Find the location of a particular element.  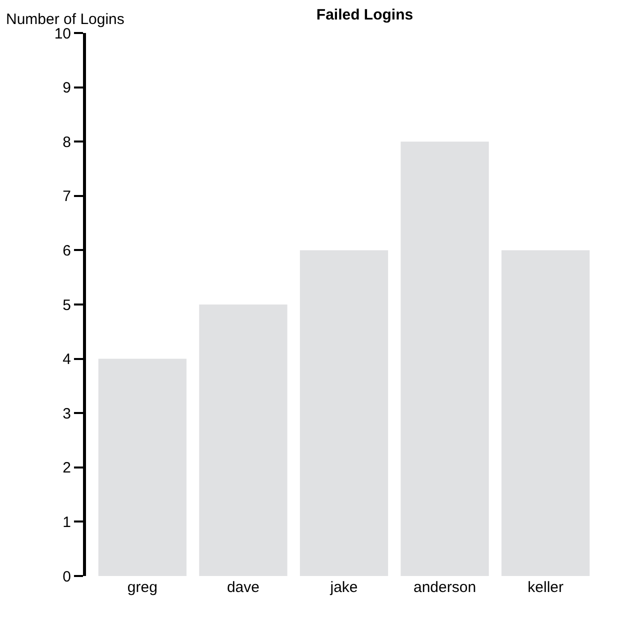

y-tick-label: 4 is located at coordinates (66, 359).